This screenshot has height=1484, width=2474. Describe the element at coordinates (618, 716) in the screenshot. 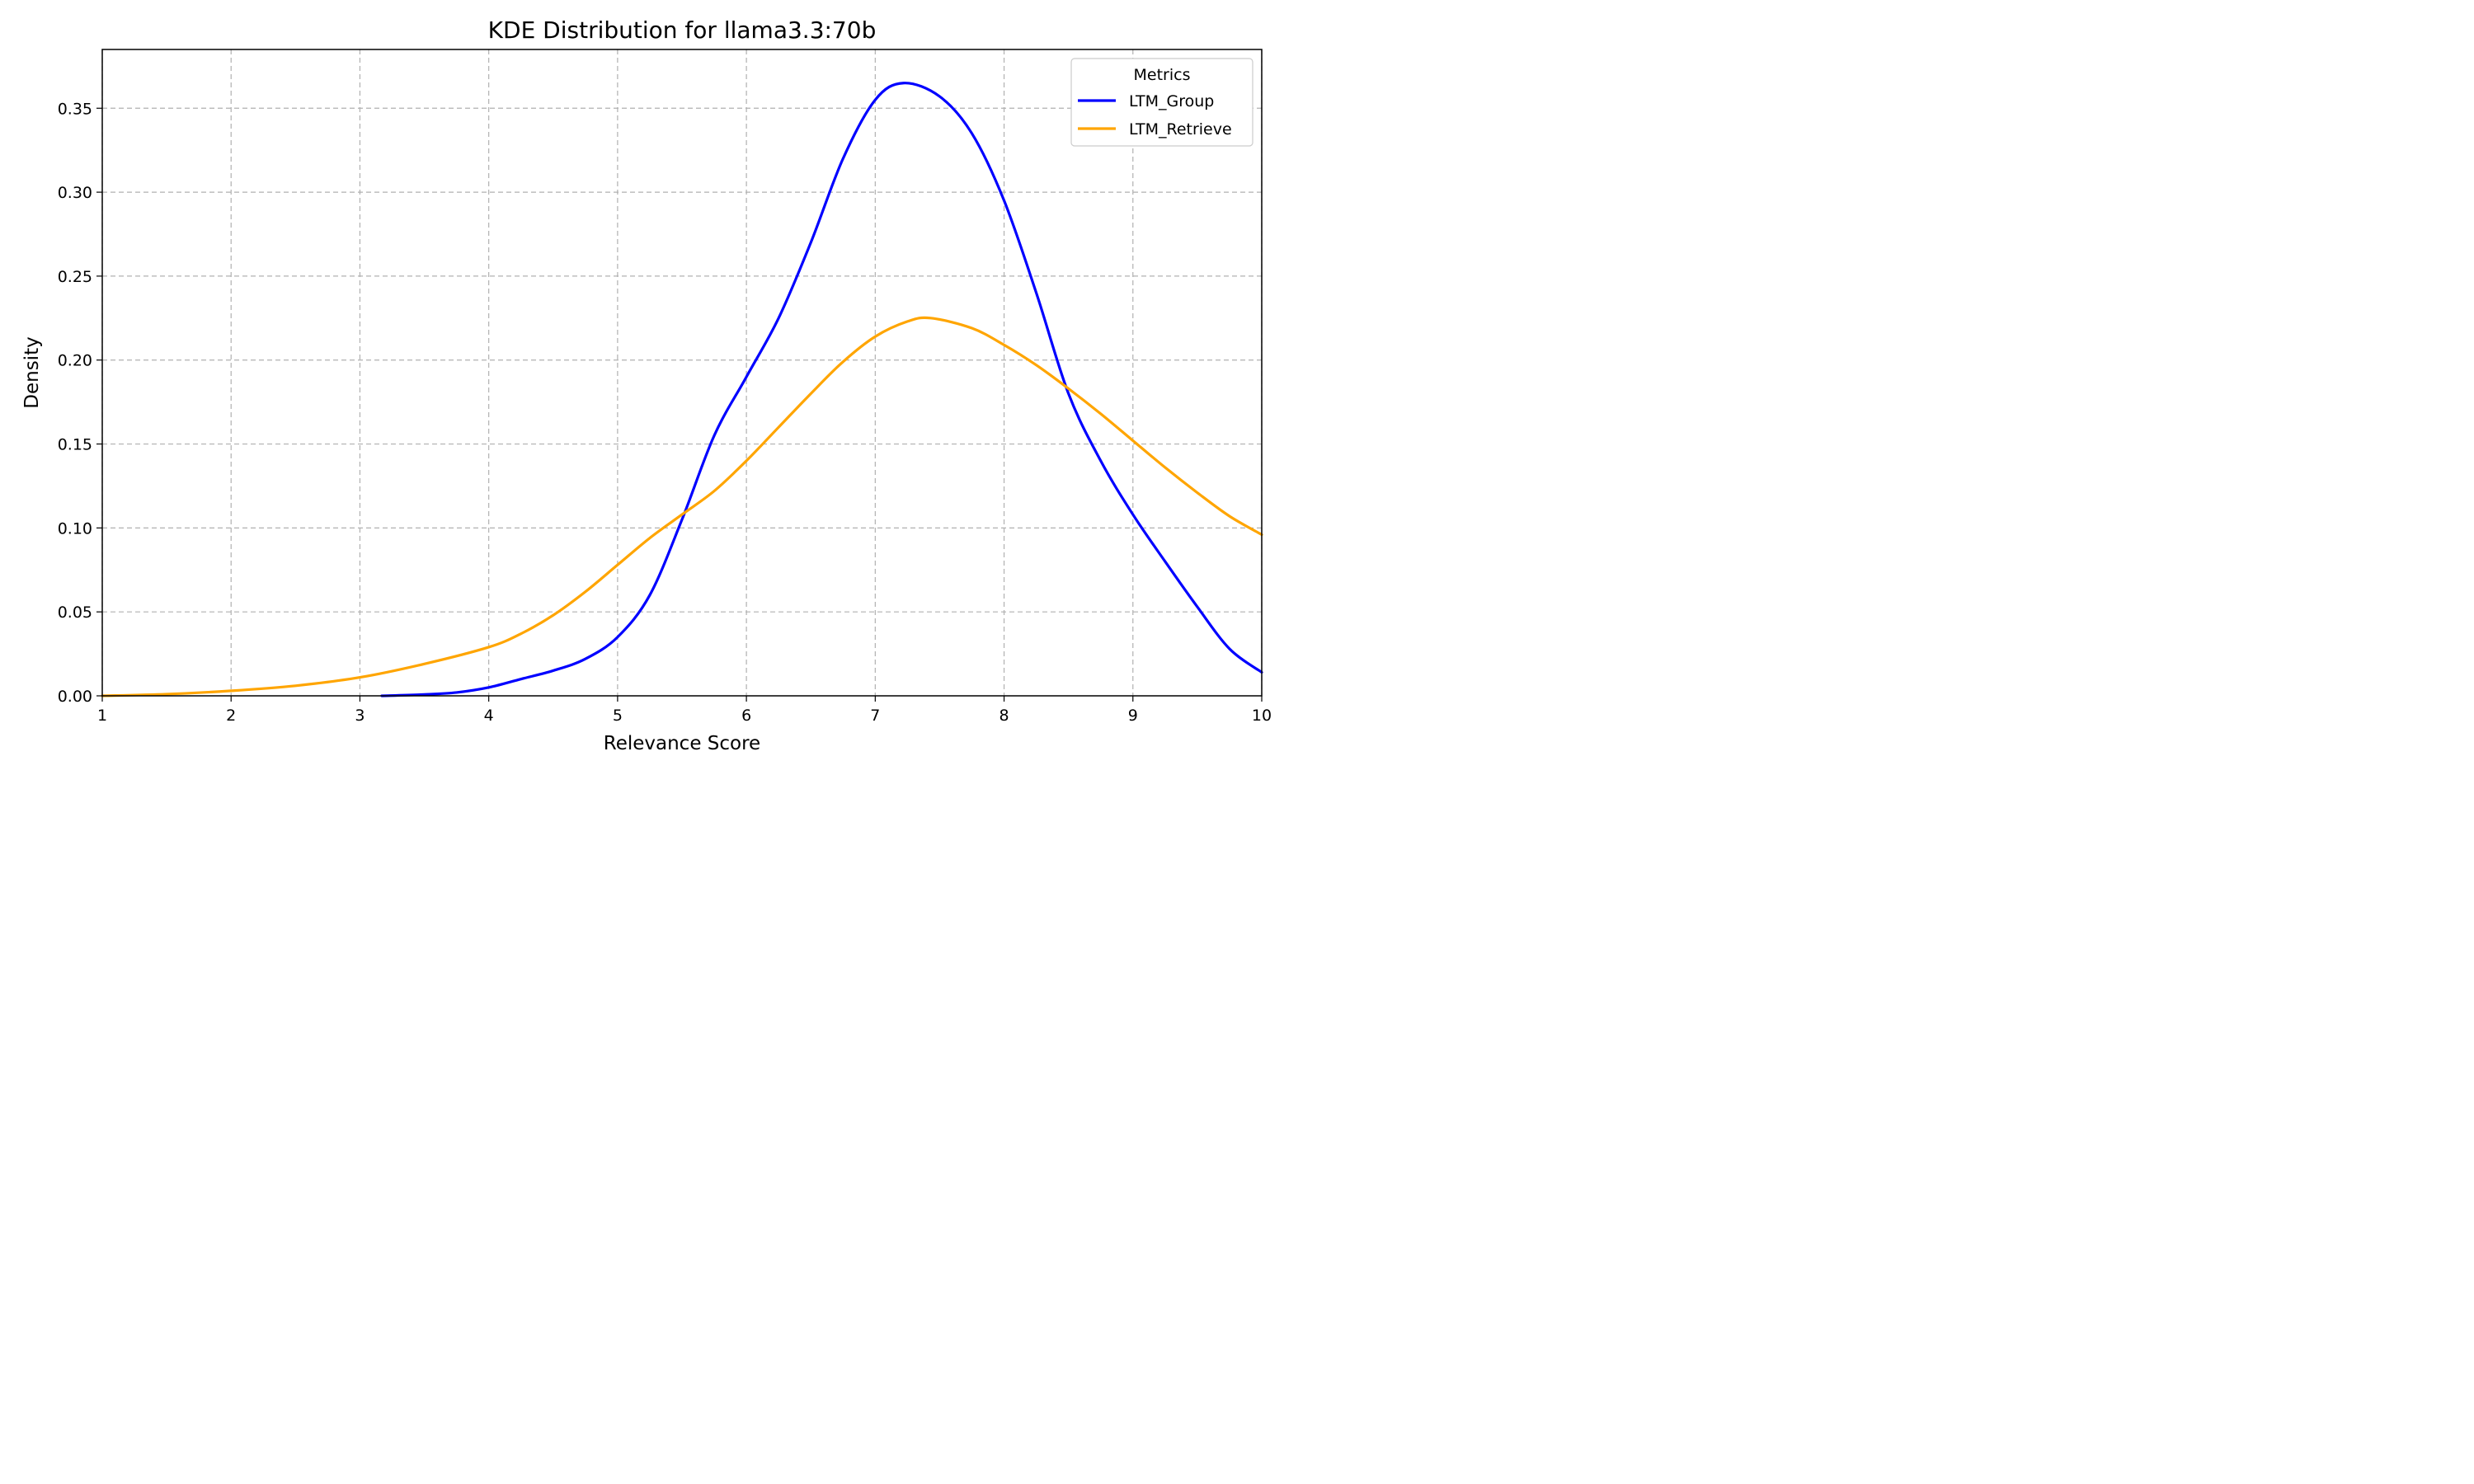

I see `x-tick-label: 5` at that location.